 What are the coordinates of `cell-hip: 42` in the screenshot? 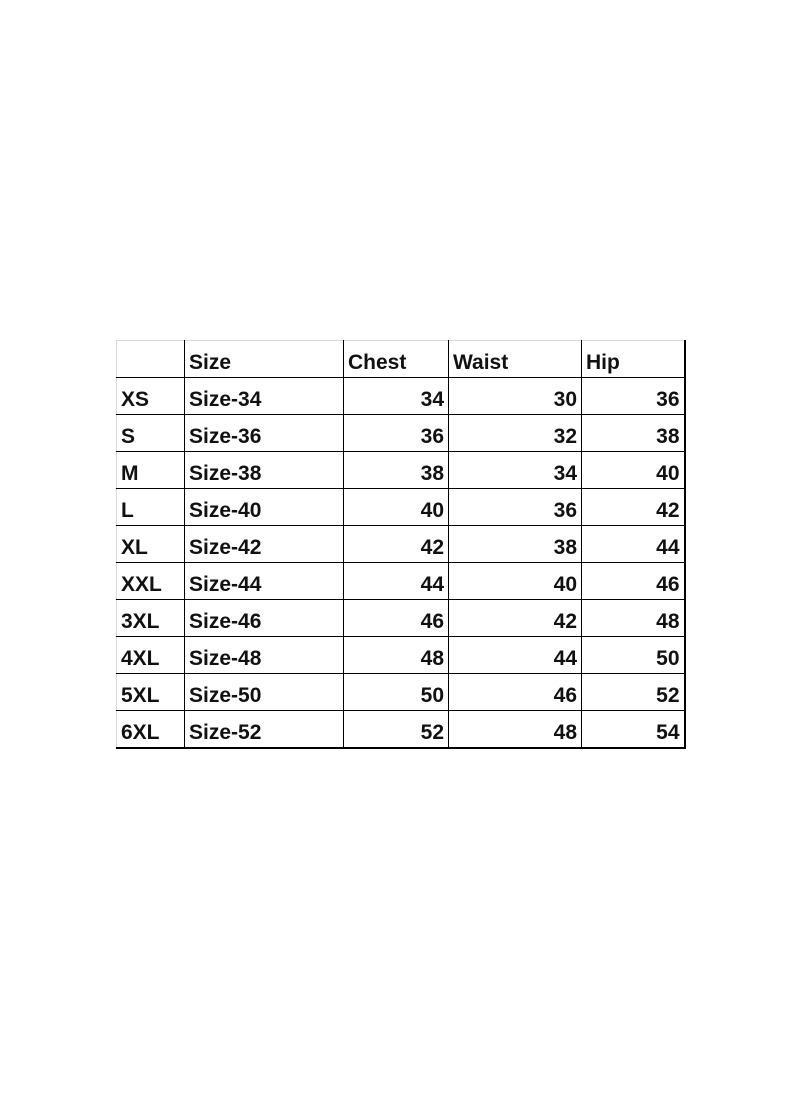 It's located at (633, 507).